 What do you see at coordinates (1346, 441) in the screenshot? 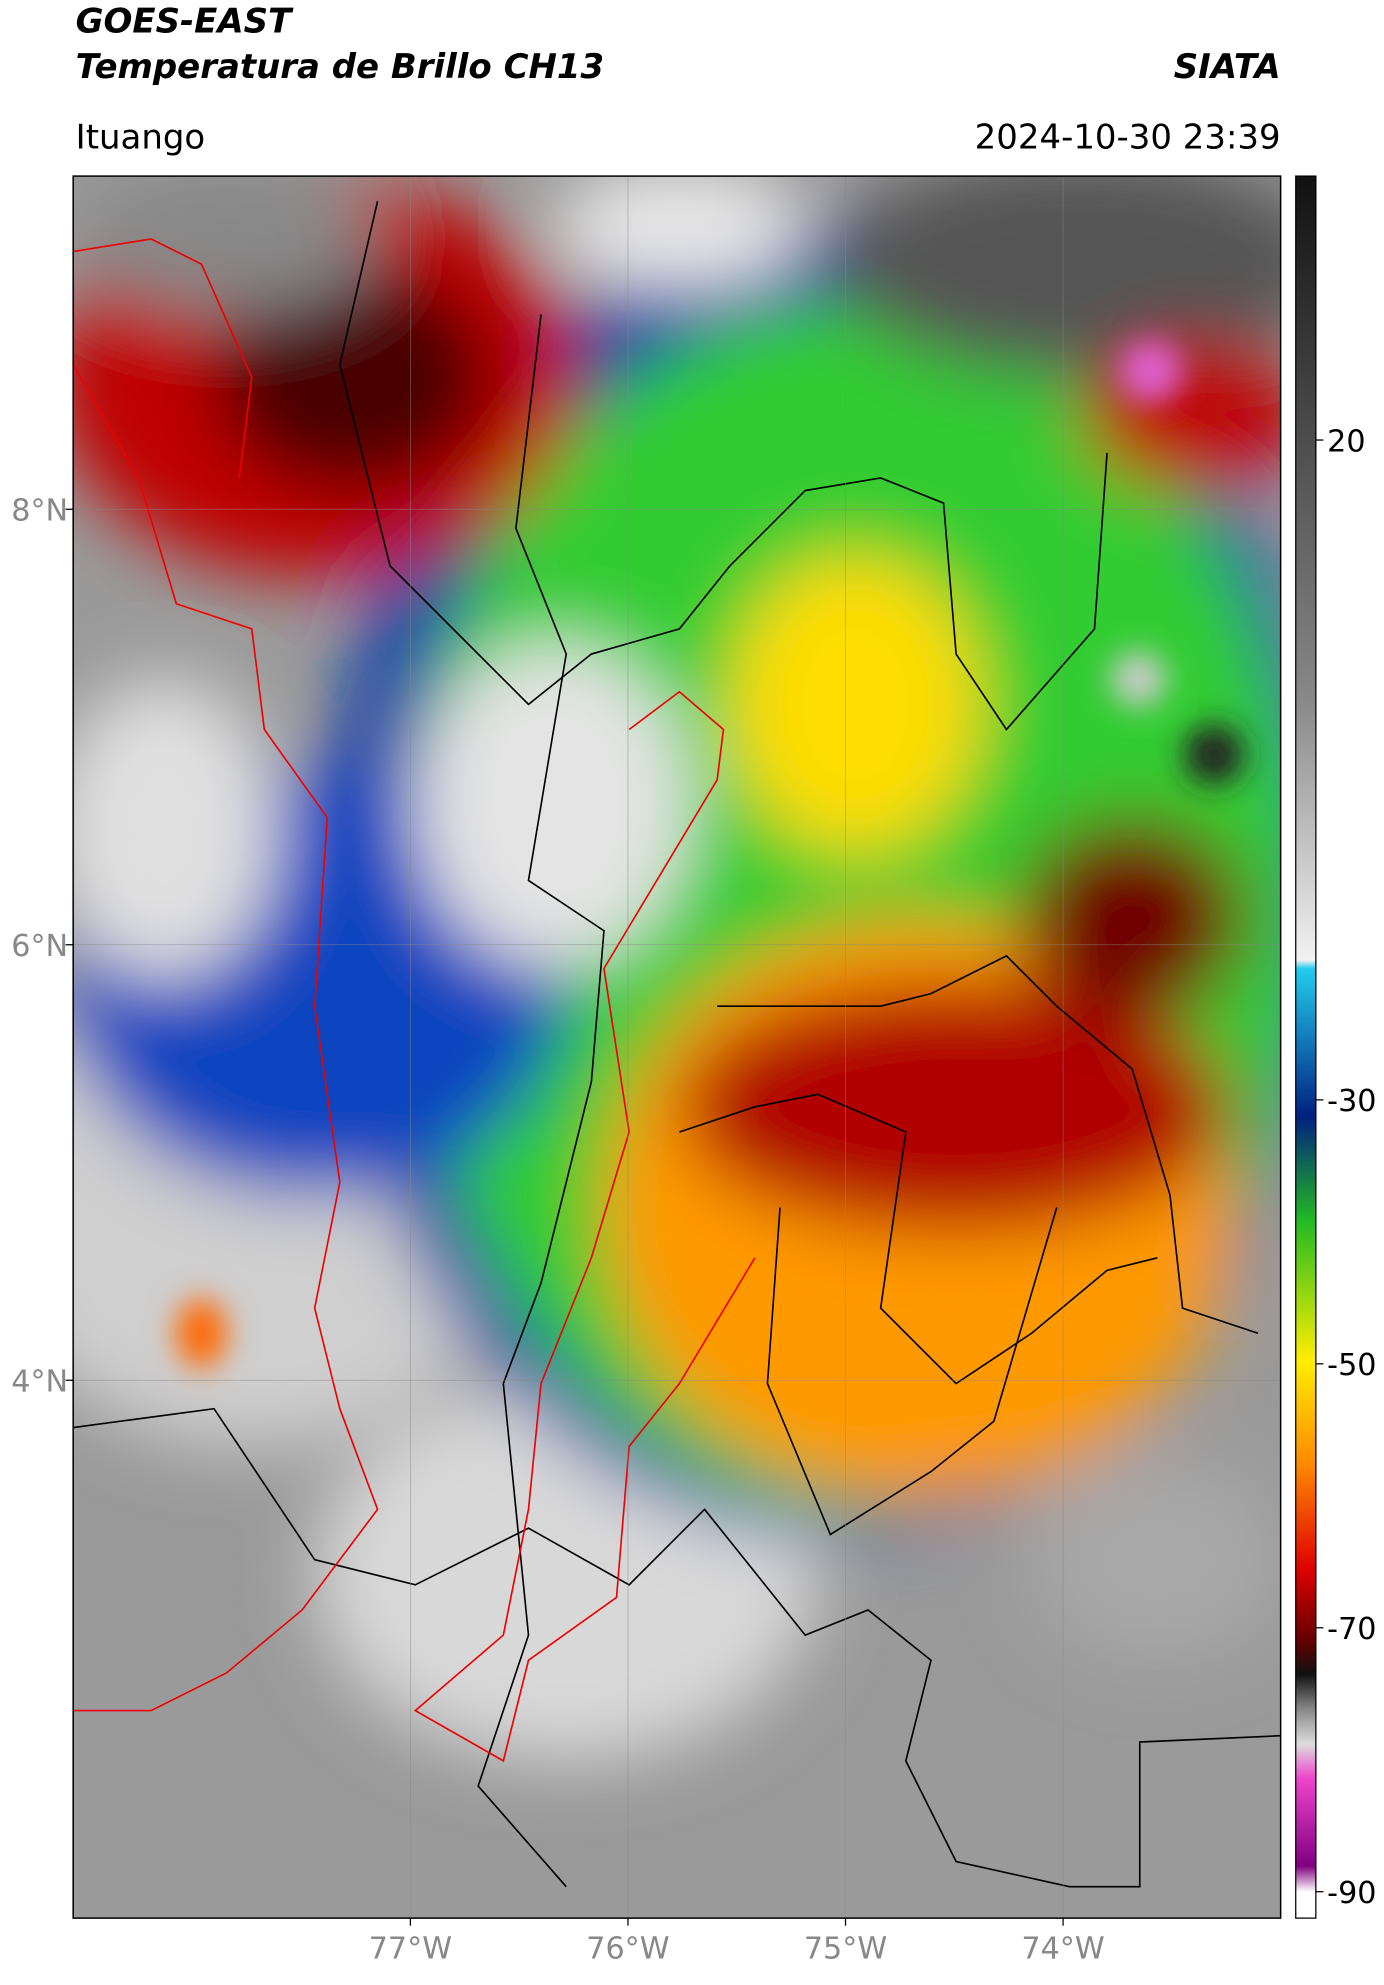
I see `colorbar-label: 20` at bounding box center [1346, 441].